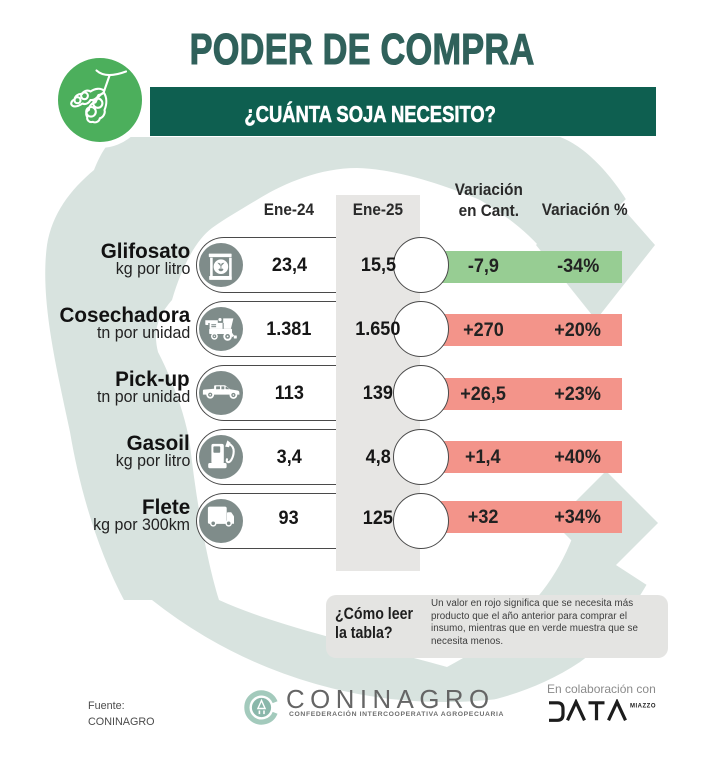 This screenshot has width=724, height=764. Describe the element at coordinates (643, 707) in the screenshot. I see `svg-text: MIAZZO` at that location.